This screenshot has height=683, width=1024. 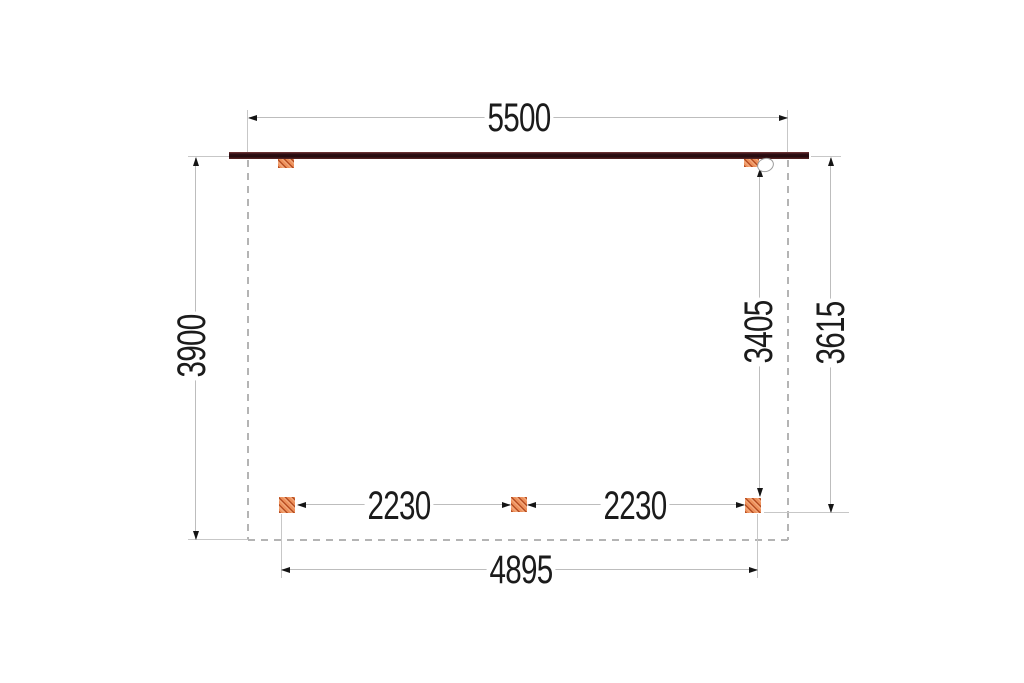 I want to click on dim-bay-left-label: 2230, so click(x=399, y=506).